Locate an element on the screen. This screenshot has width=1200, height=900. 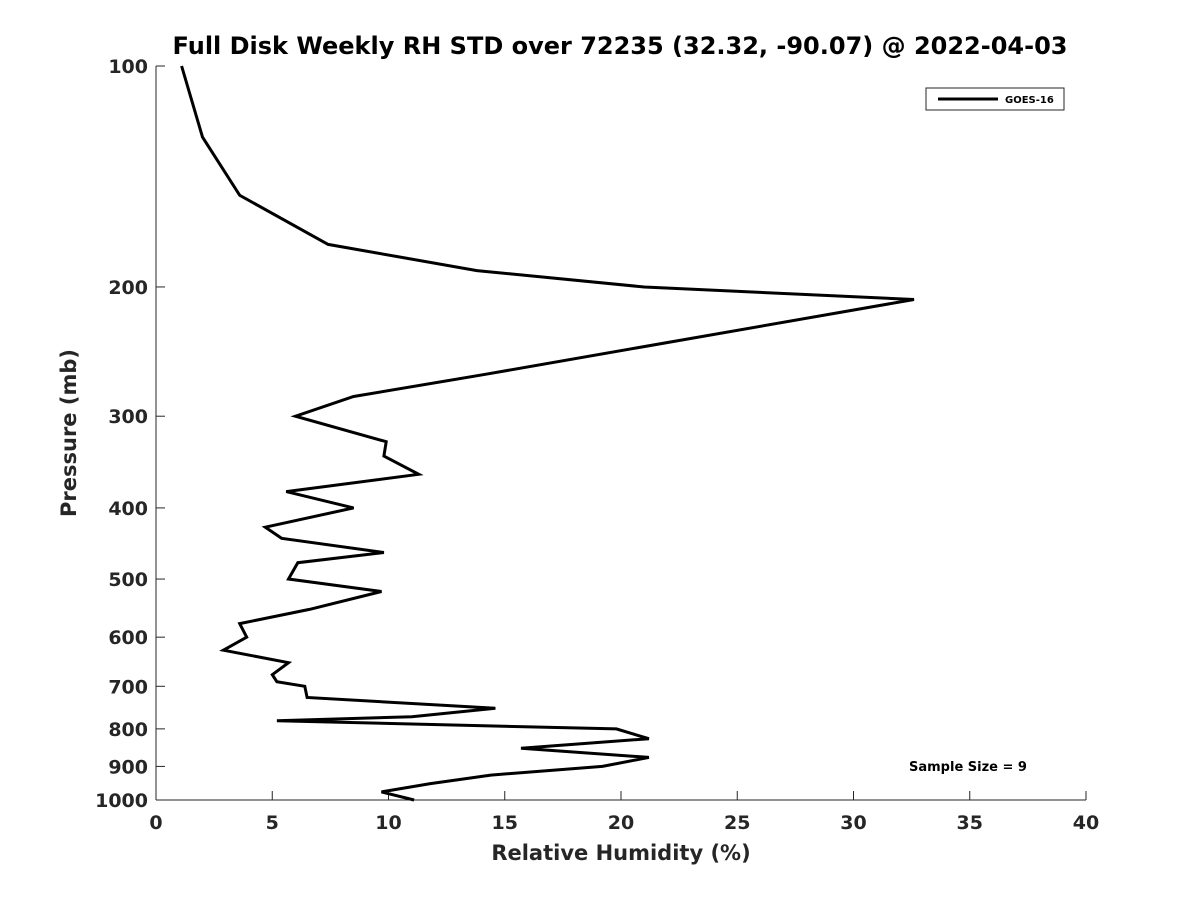
y-tick-label: 800 is located at coordinates (128, 730).